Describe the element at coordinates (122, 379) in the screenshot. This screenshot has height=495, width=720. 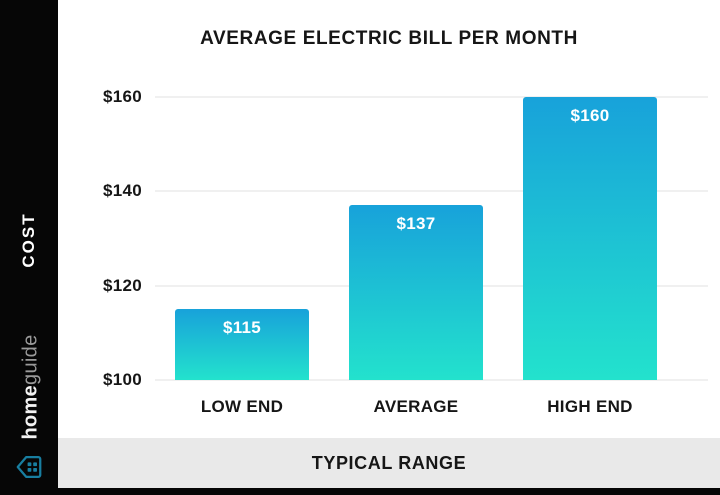
I see `y-axis-tick-label: $100` at that location.